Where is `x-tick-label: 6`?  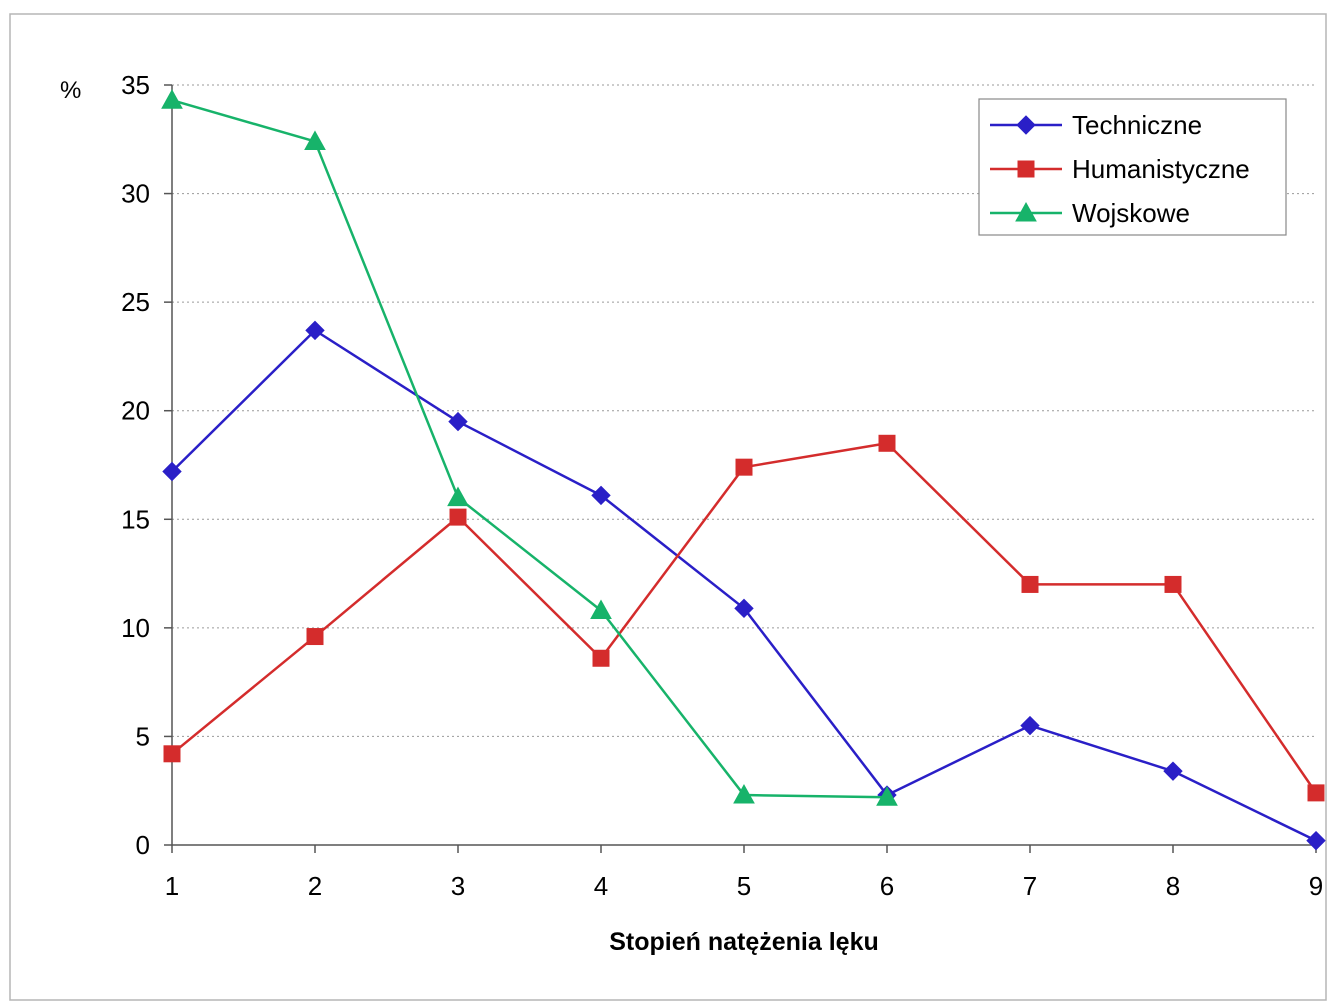 x-tick-label: 6 is located at coordinates (887, 886).